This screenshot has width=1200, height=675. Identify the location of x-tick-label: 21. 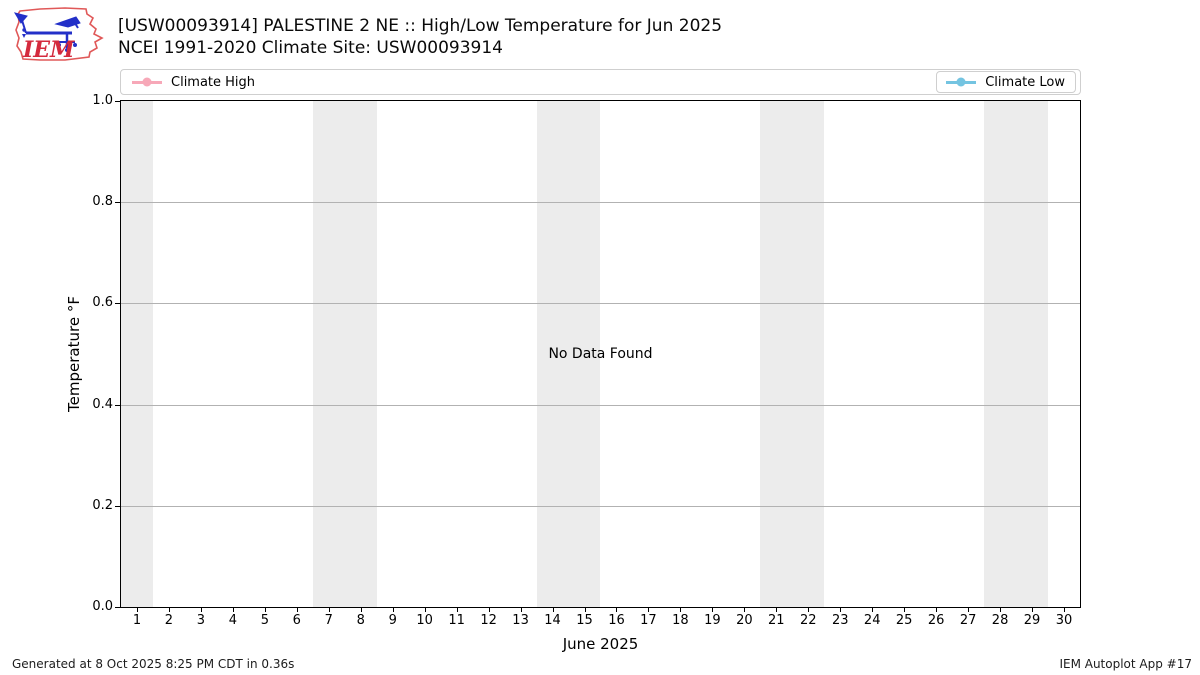
(776, 620).